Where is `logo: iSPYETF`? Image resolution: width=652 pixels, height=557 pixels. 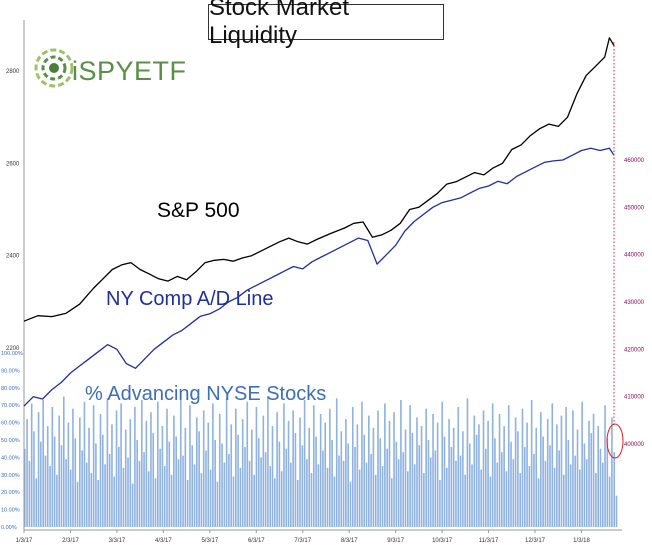 logo: iSPYETF is located at coordinates (110, 66).